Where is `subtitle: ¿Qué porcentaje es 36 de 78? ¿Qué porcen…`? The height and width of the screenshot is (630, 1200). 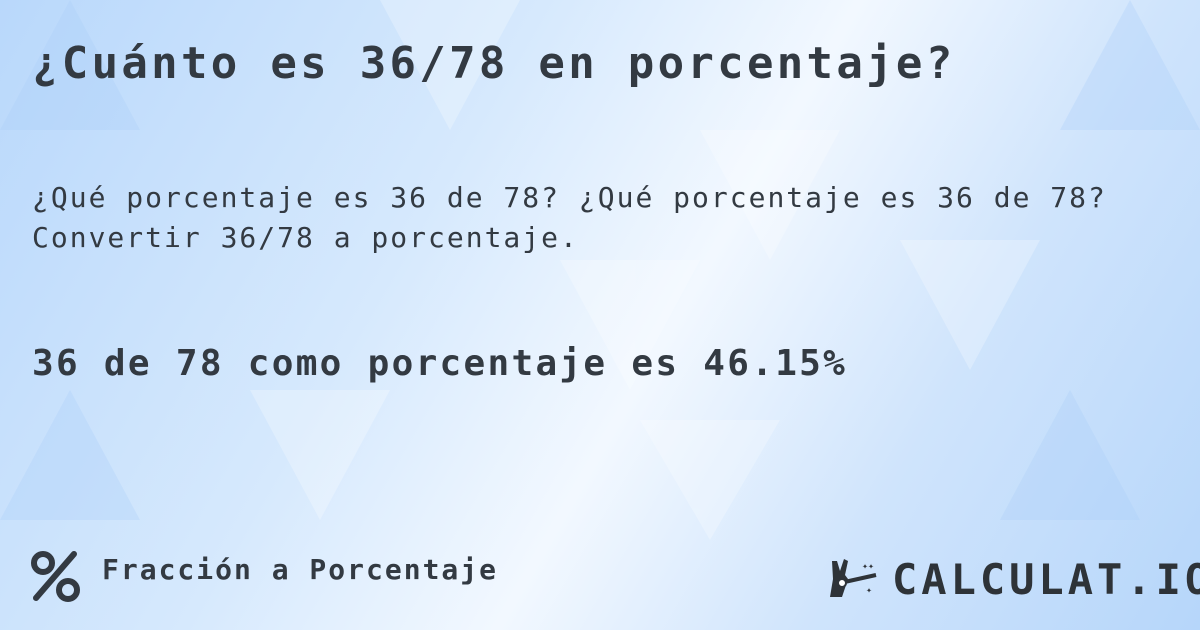 subtitle: ¿Qué porcentaje es 36 de 78? ¿Qué porcen… is located at coordinates (569, 218).